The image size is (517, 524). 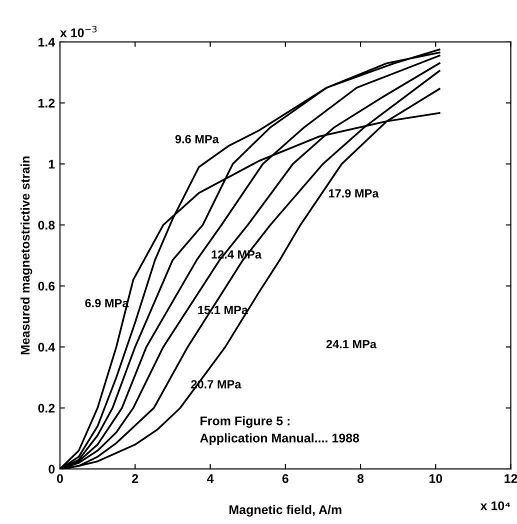 What do you see at coordinates (353, 193) in the screenshot?
I see `annotation: 17.9 MPa` at bounding box center [353, 193].